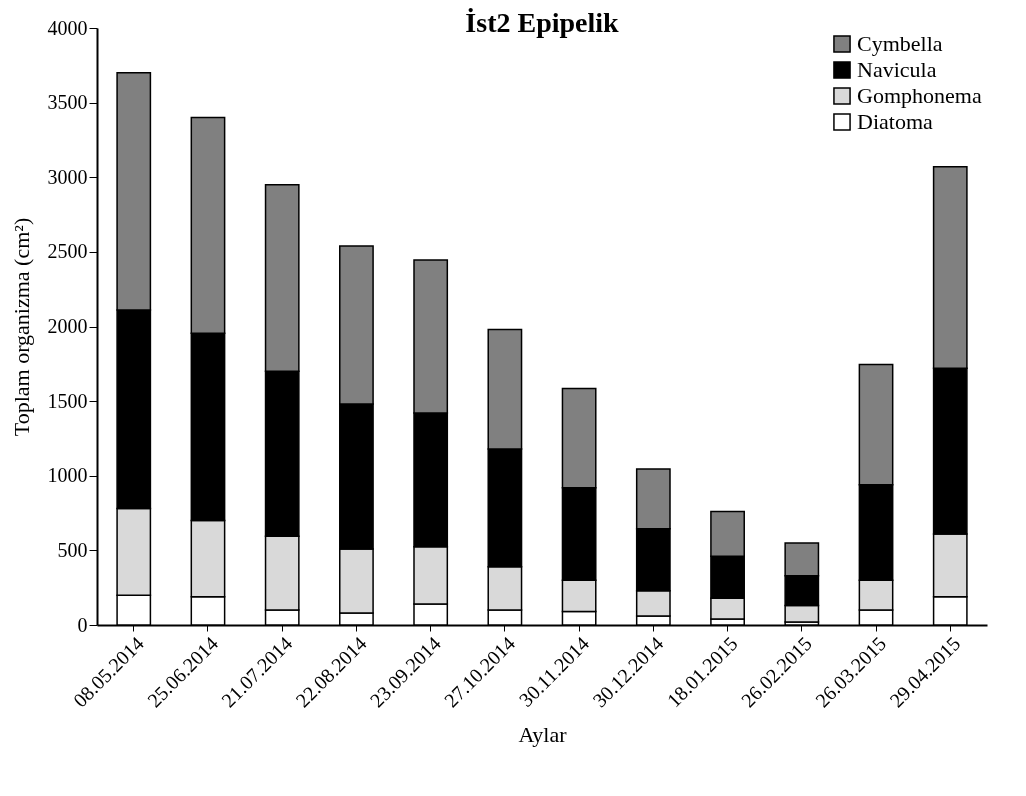  Describe the element at coordinates (67, 400) in the screenshot. I see `y-tick-label: 1500` at that location.